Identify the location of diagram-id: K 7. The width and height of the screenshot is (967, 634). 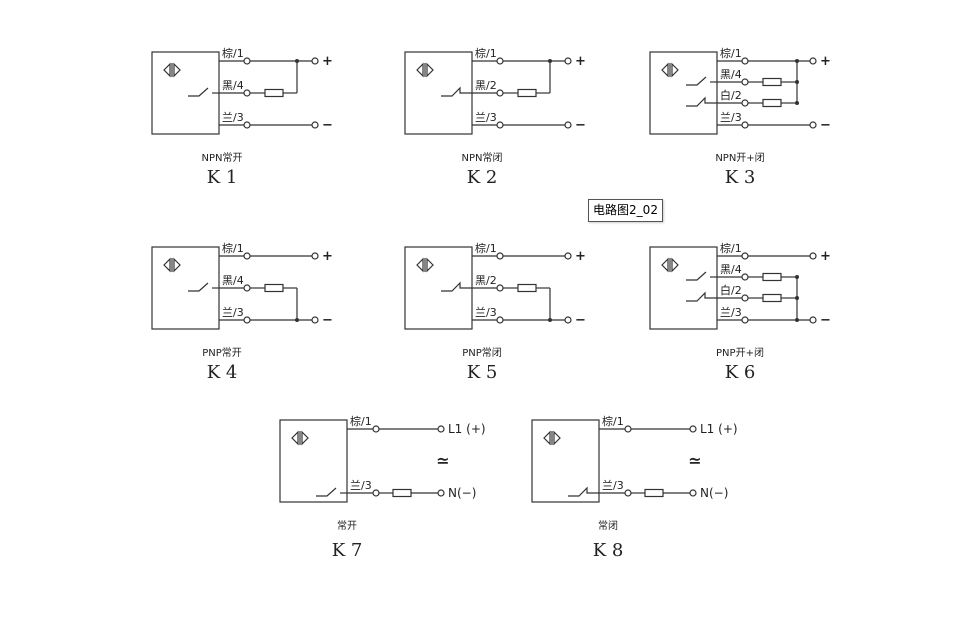
(347, 550).